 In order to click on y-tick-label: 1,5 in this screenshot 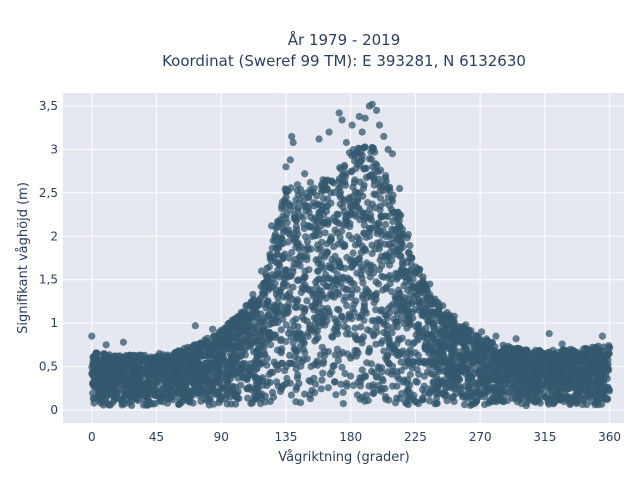, I will do `click(48, 280)`.